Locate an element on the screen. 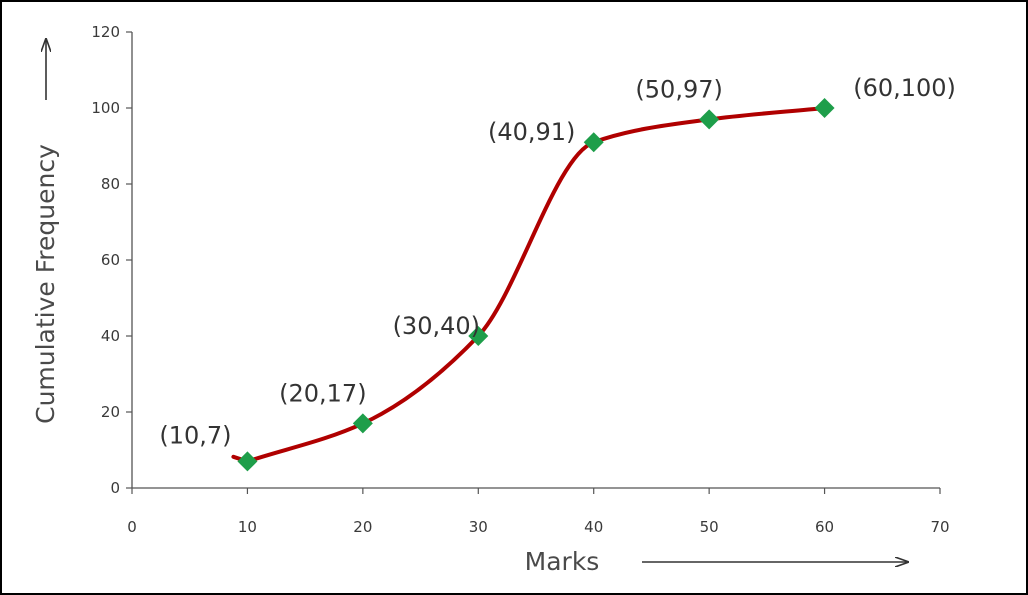 Image resolution: width=1028 pixels, height=595 pixels. x-tick-label: 30 is located at coordinates (478, 527).